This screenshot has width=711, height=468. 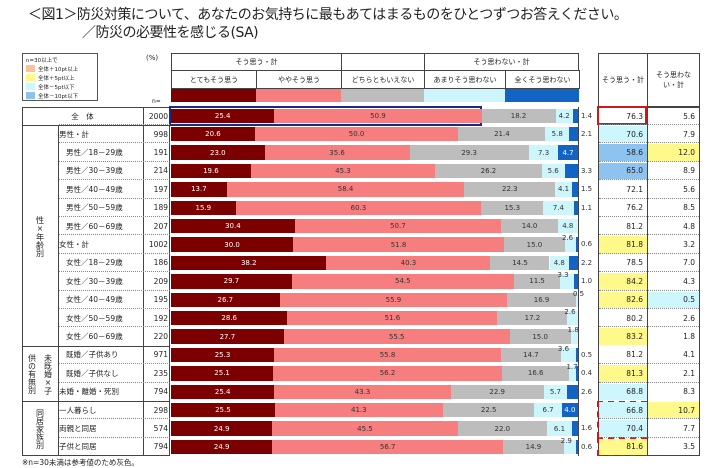 I want to click on bar-value-label: 1.8, so click(x=573, y=330).